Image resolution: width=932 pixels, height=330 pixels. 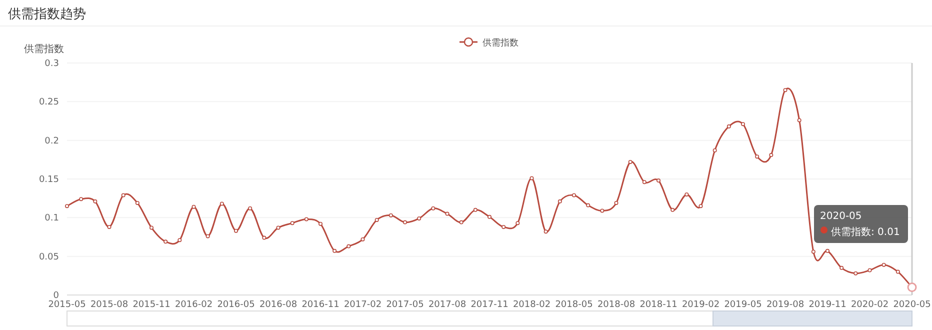 What do you see at coordinates (47, 14) in the screenshot?
I see `chart-title: 供需指数趋势` at bounding box center [47, 14].